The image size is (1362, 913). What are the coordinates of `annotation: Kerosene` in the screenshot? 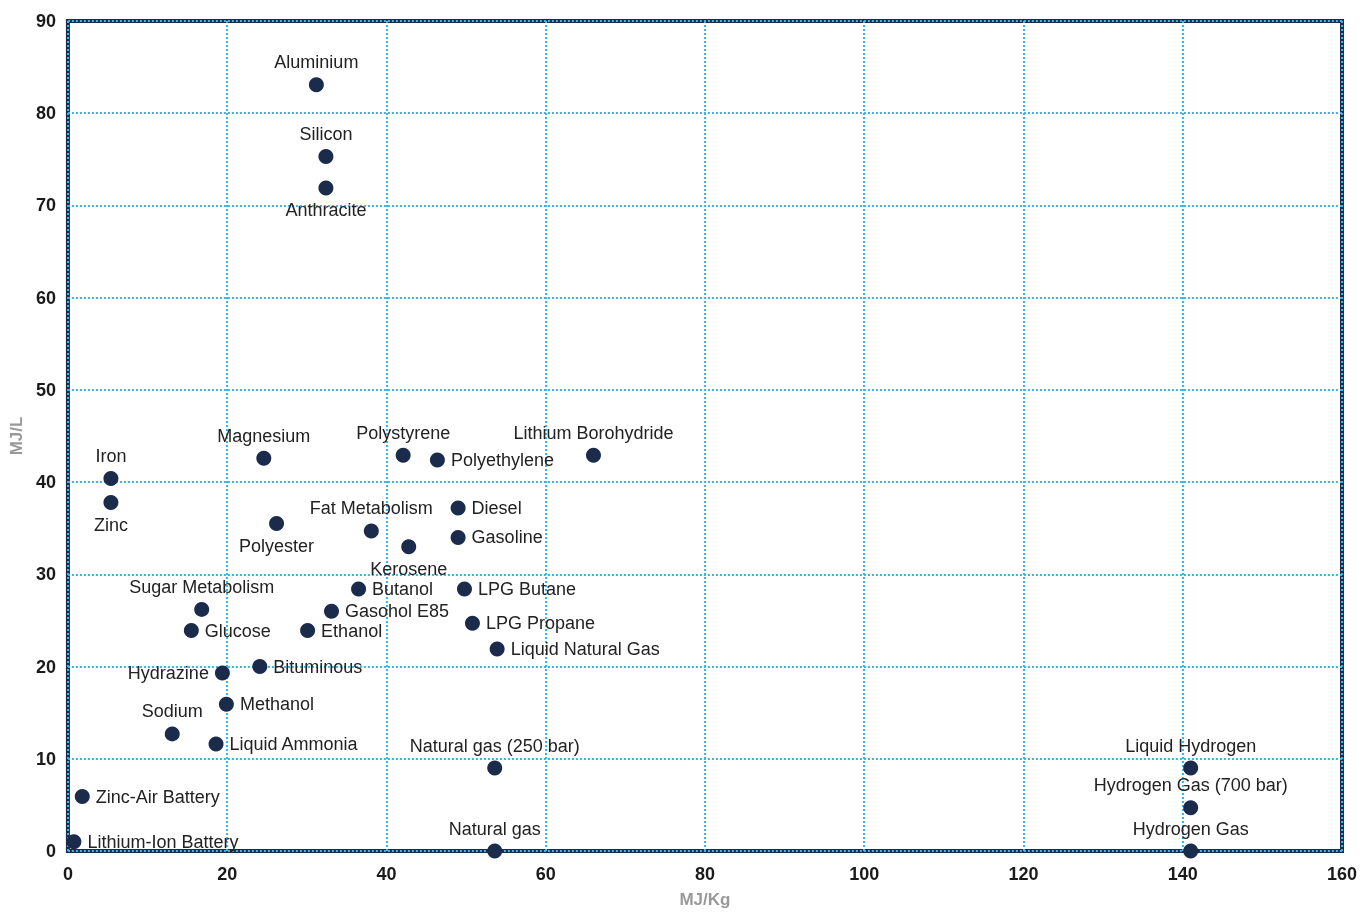 It's located at (409, 569).